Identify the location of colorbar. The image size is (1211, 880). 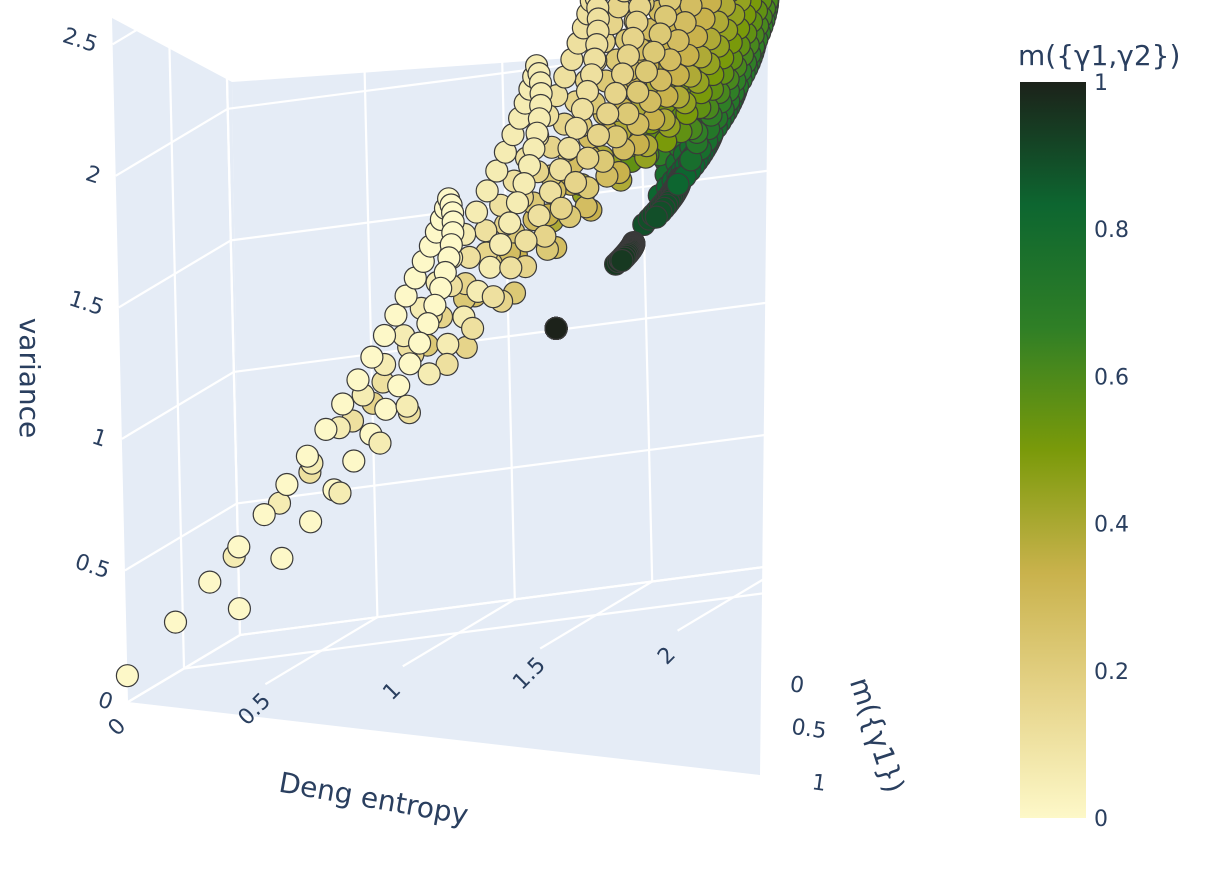
(1053, 450).